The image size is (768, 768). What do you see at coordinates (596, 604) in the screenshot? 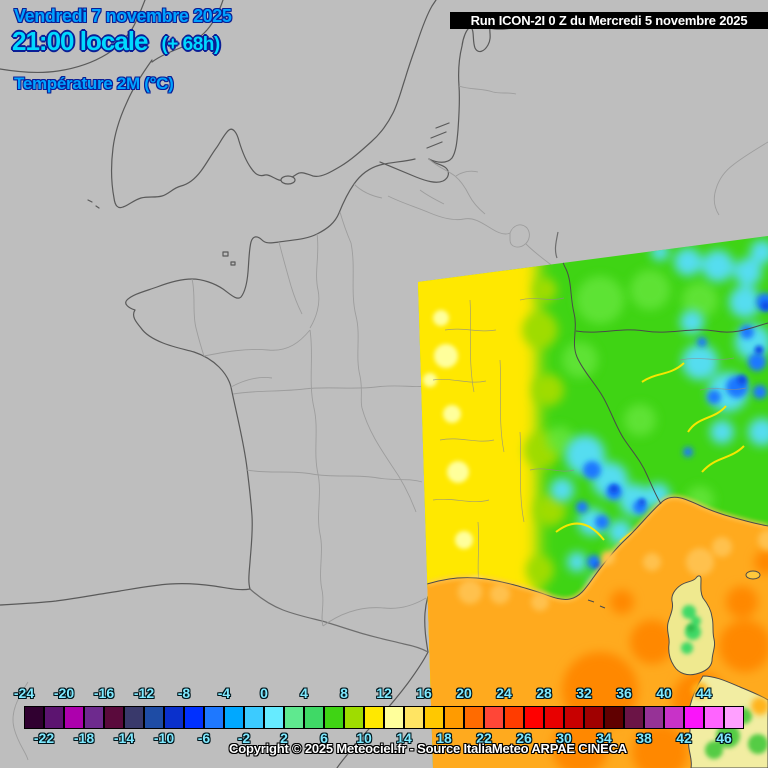
I see `hyeres-islets` at bounding box center [596, 604].